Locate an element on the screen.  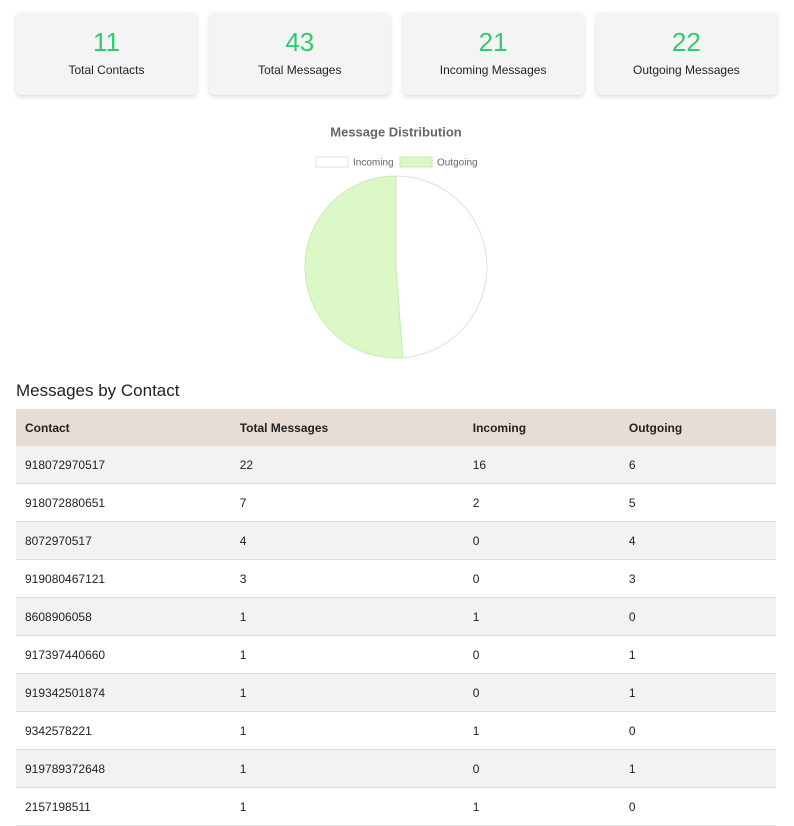
stat-value: 22 is located at coordinates (686, 42).